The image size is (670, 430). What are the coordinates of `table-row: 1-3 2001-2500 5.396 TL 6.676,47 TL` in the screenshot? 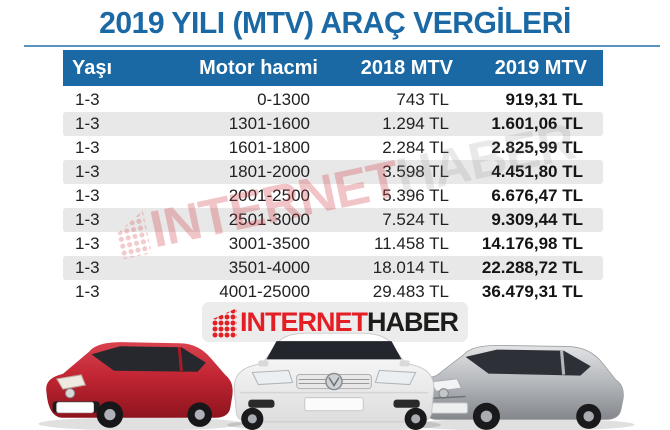 It's located at (333, 196).